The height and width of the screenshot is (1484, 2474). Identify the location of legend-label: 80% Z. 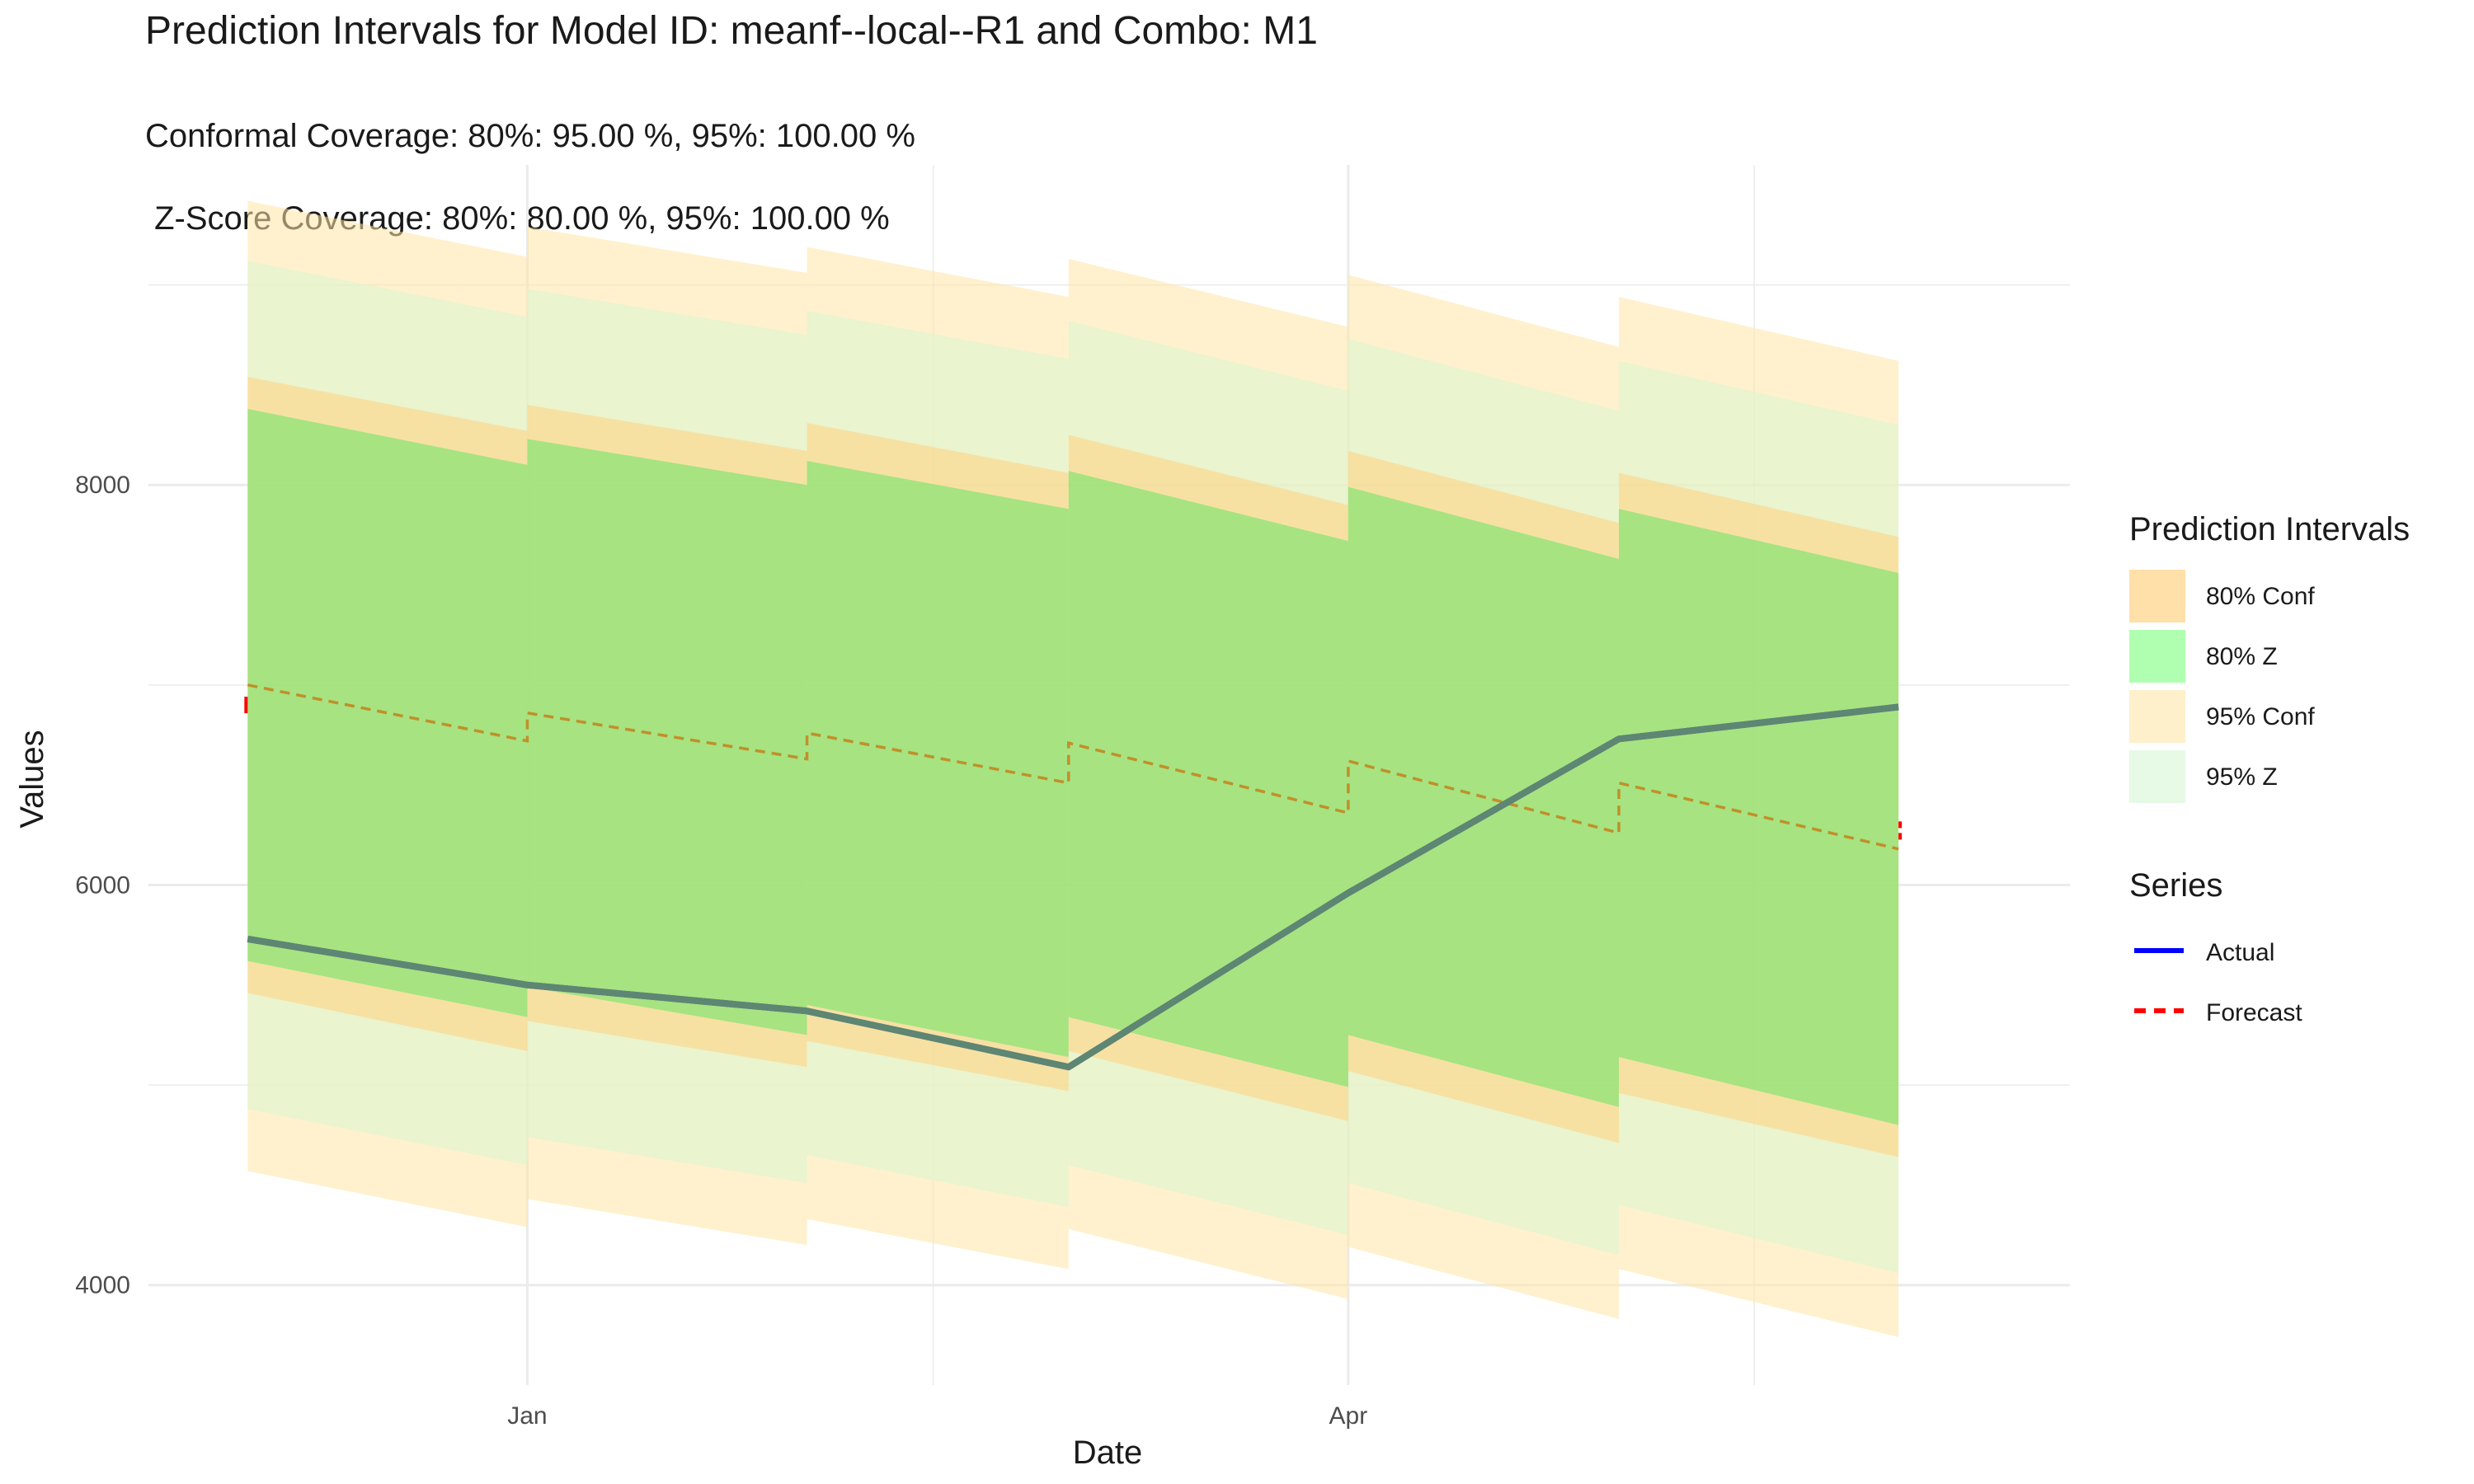
(2242, 656).